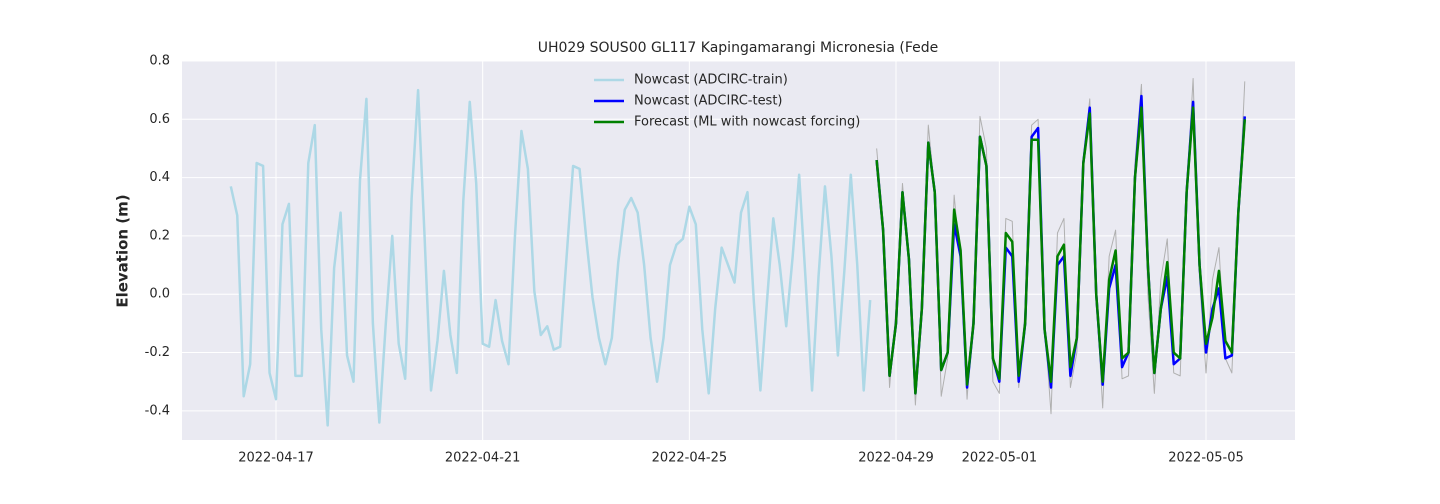 This screenshot has width=1440, height=504. I want to click on legend-label: Nowcast (ADCIRC-train), so click(711, 80).